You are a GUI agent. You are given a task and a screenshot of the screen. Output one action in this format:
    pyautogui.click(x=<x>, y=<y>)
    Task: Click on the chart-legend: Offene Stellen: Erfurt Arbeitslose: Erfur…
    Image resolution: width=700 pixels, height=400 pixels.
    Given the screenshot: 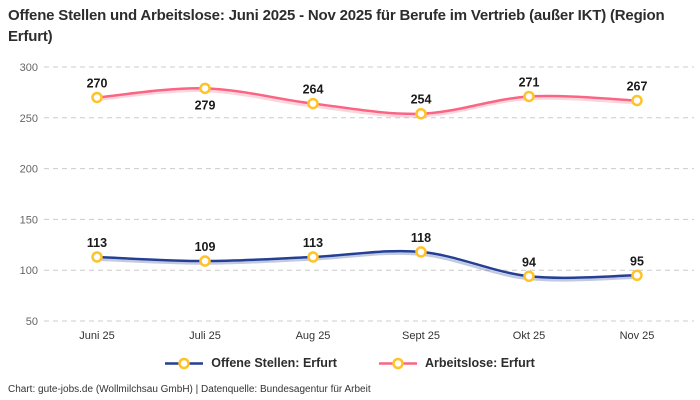 What is the action you would take?
    pyautogui.click(x=350, y=363)
    